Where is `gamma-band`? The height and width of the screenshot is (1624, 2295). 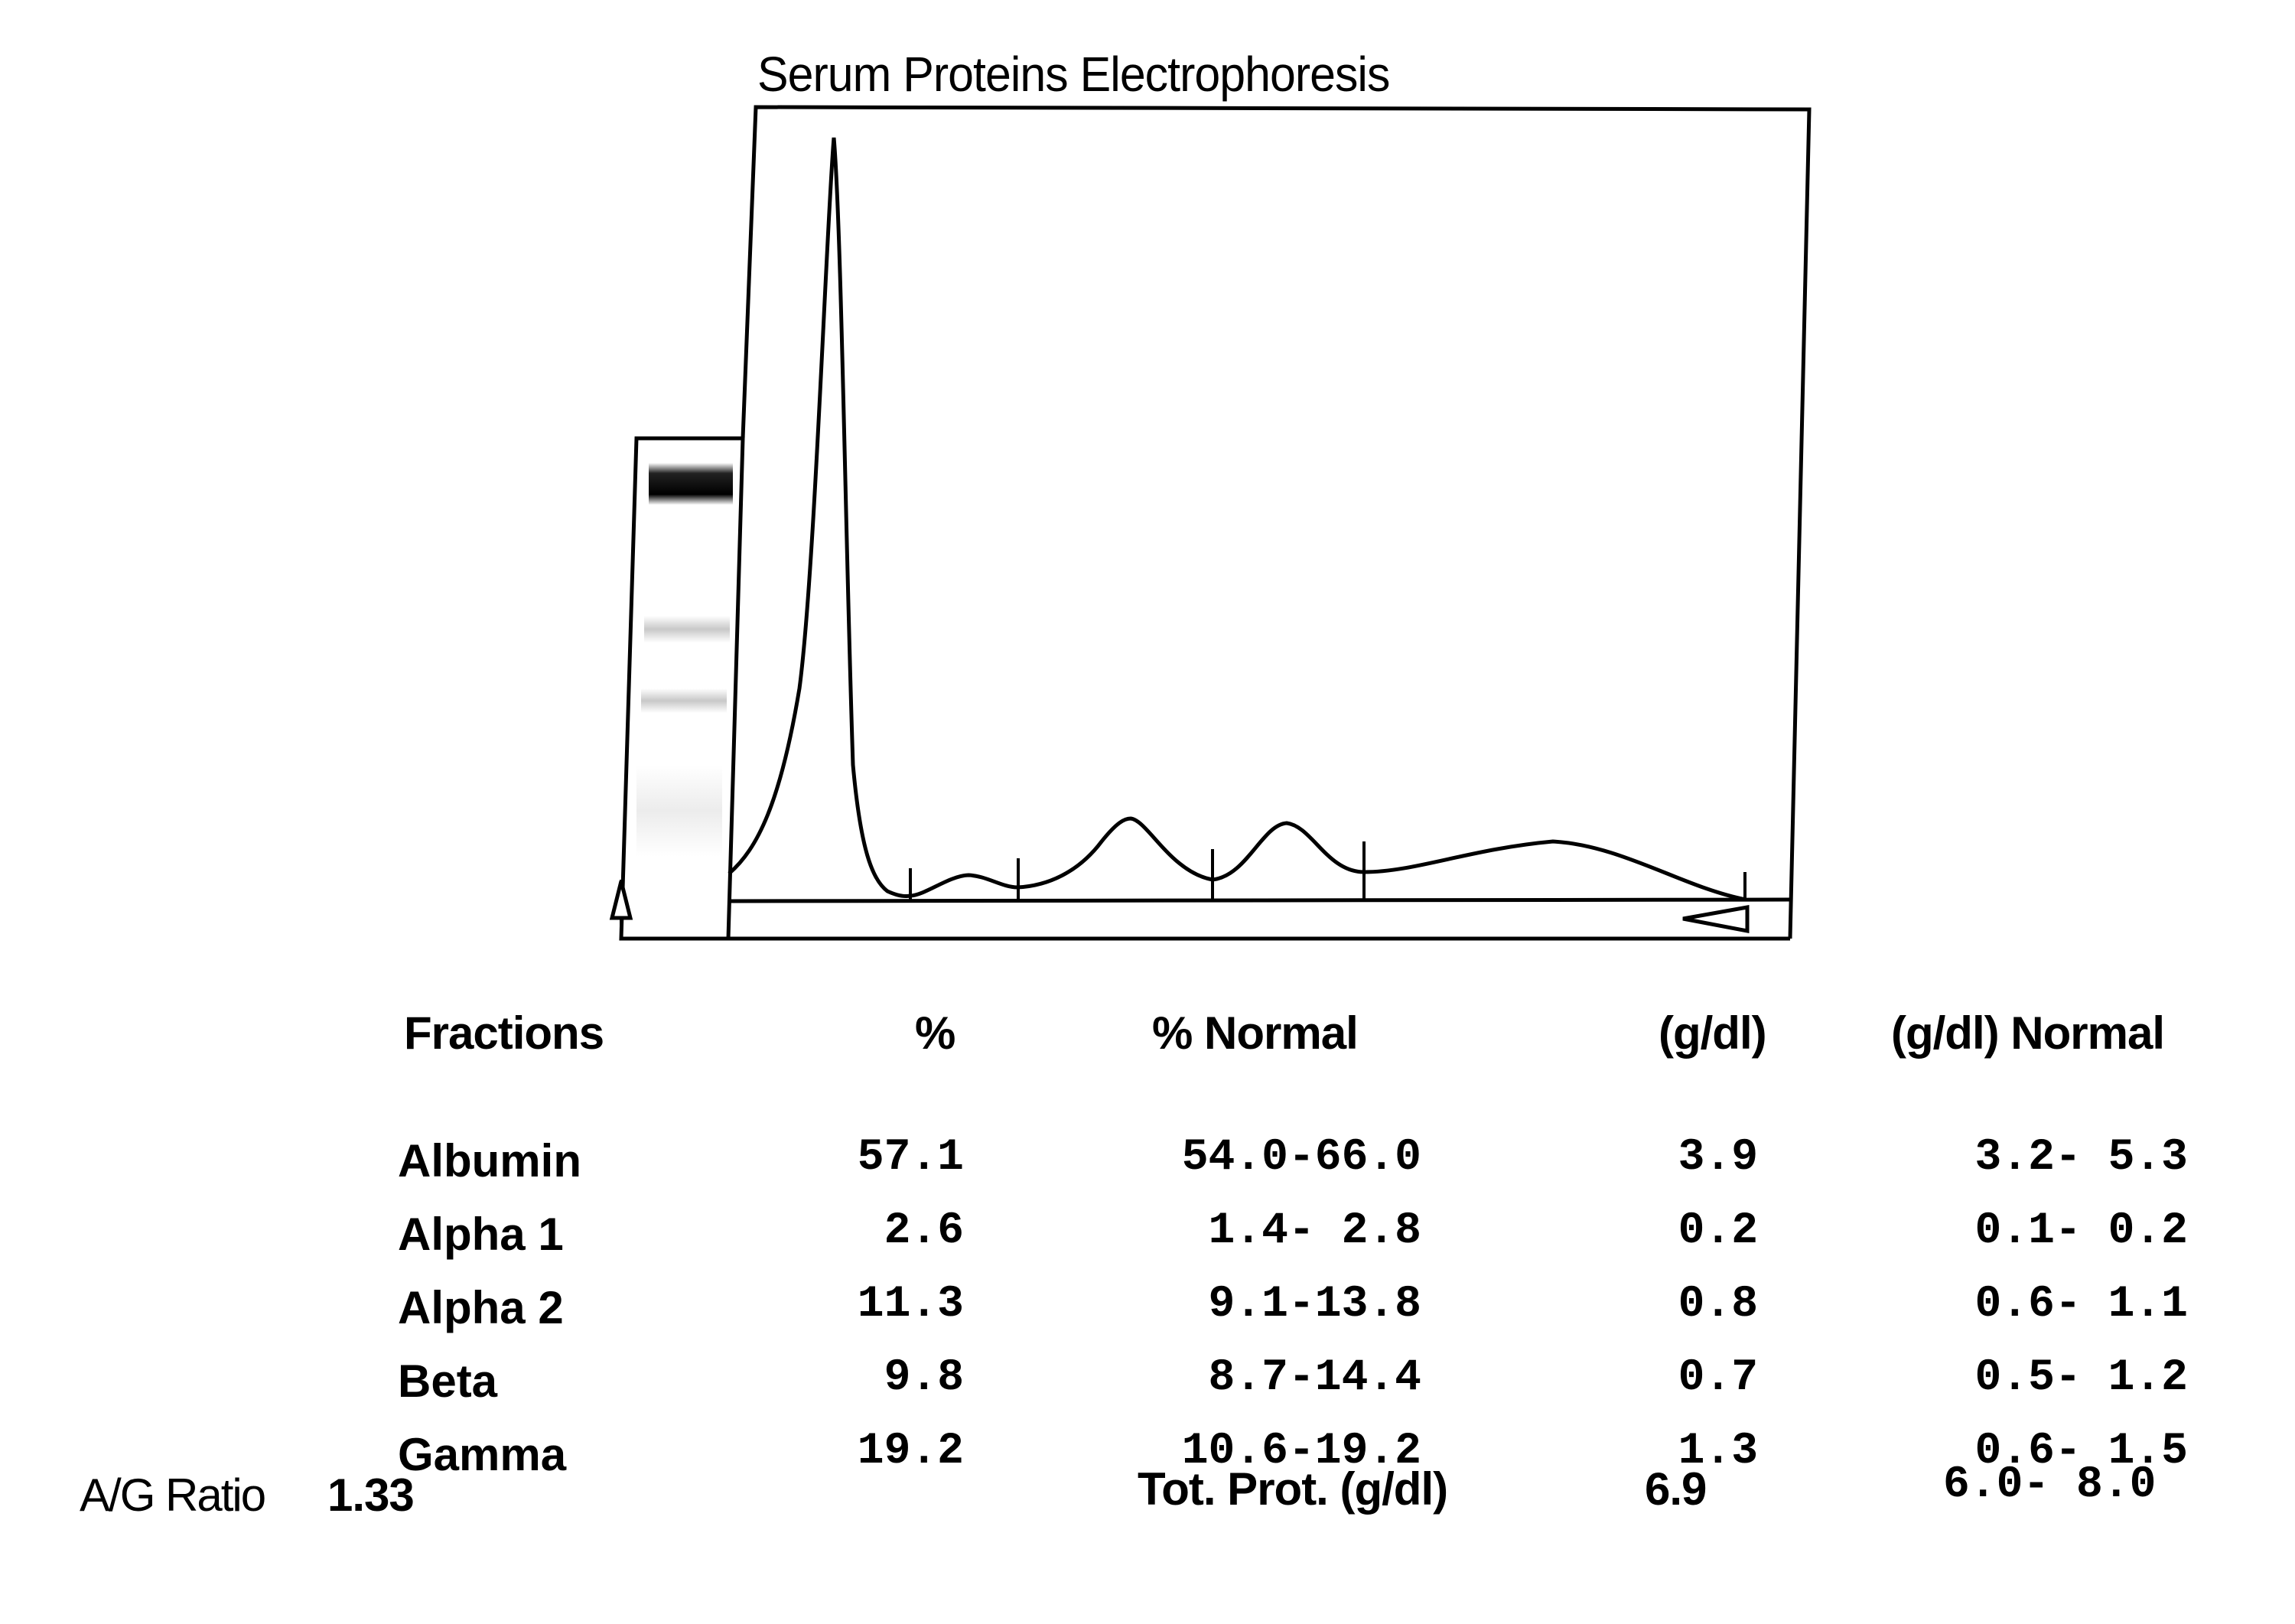
gamma-band is located at coordinates (679, 811).